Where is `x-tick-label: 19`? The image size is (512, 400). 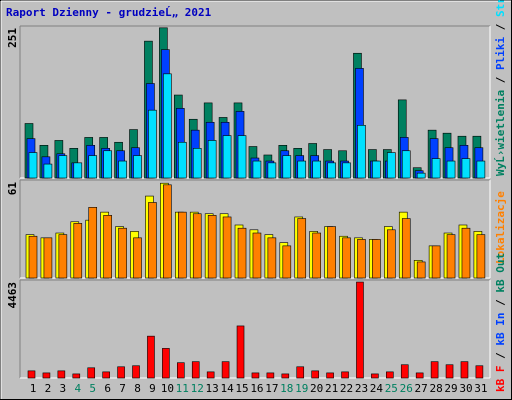
x-tick-label: 19 is located at coordinates (301, 388).